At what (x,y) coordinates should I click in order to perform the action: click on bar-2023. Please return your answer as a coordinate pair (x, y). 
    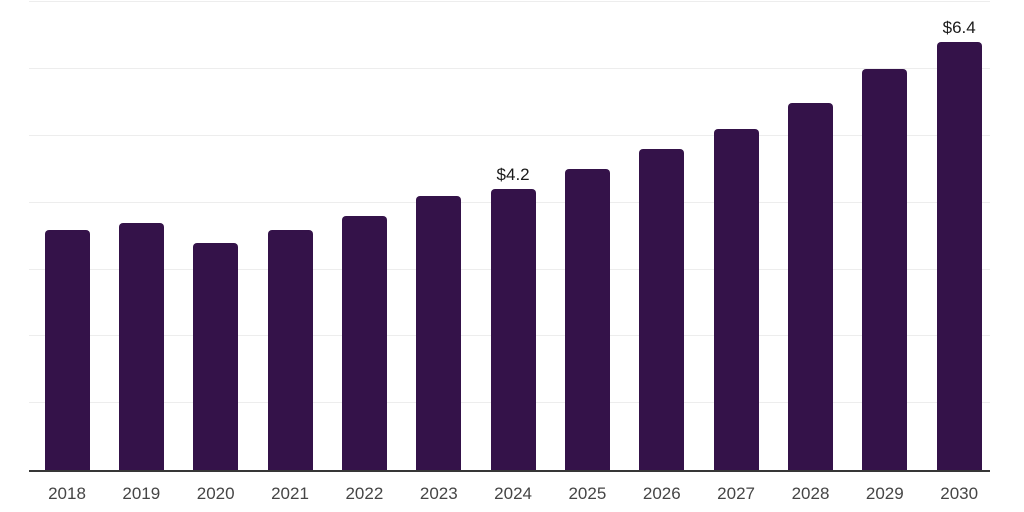
    Looking at the image, I should click on (439, 333).